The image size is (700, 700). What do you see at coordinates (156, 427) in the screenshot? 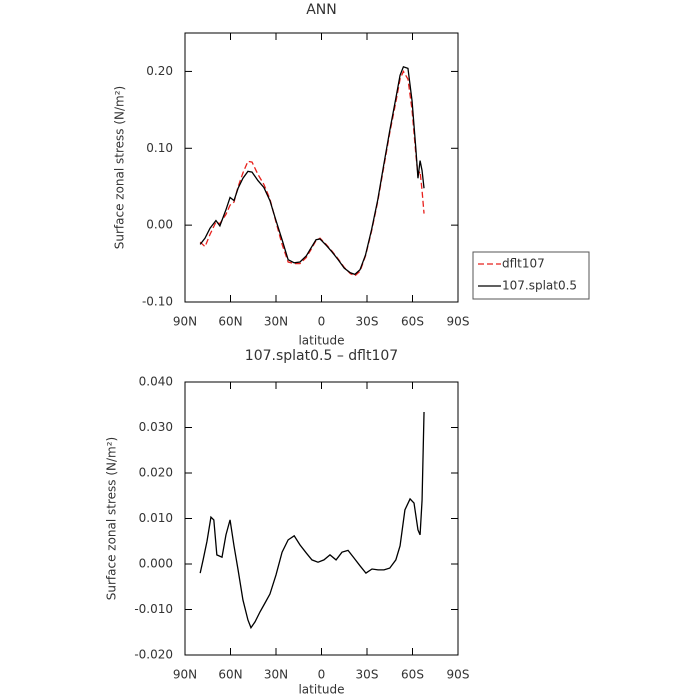
I see `y-tick-label: 0.030` at bounding box center [156, 427].